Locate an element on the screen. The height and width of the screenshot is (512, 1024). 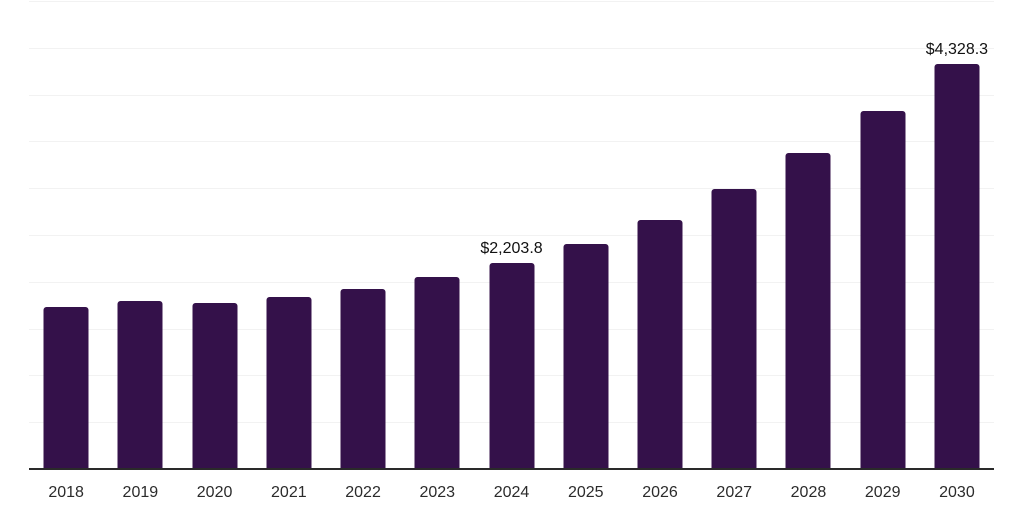
bar-2027 is located at coordinates (734, 329).